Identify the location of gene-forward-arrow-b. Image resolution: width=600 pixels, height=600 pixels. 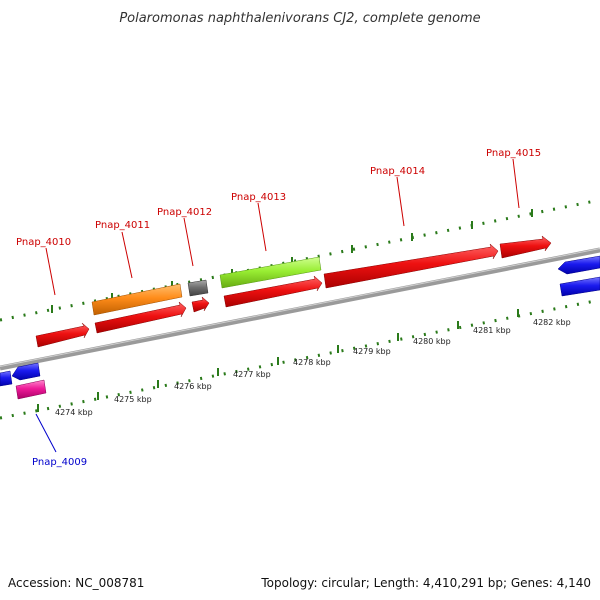
(140, 317).